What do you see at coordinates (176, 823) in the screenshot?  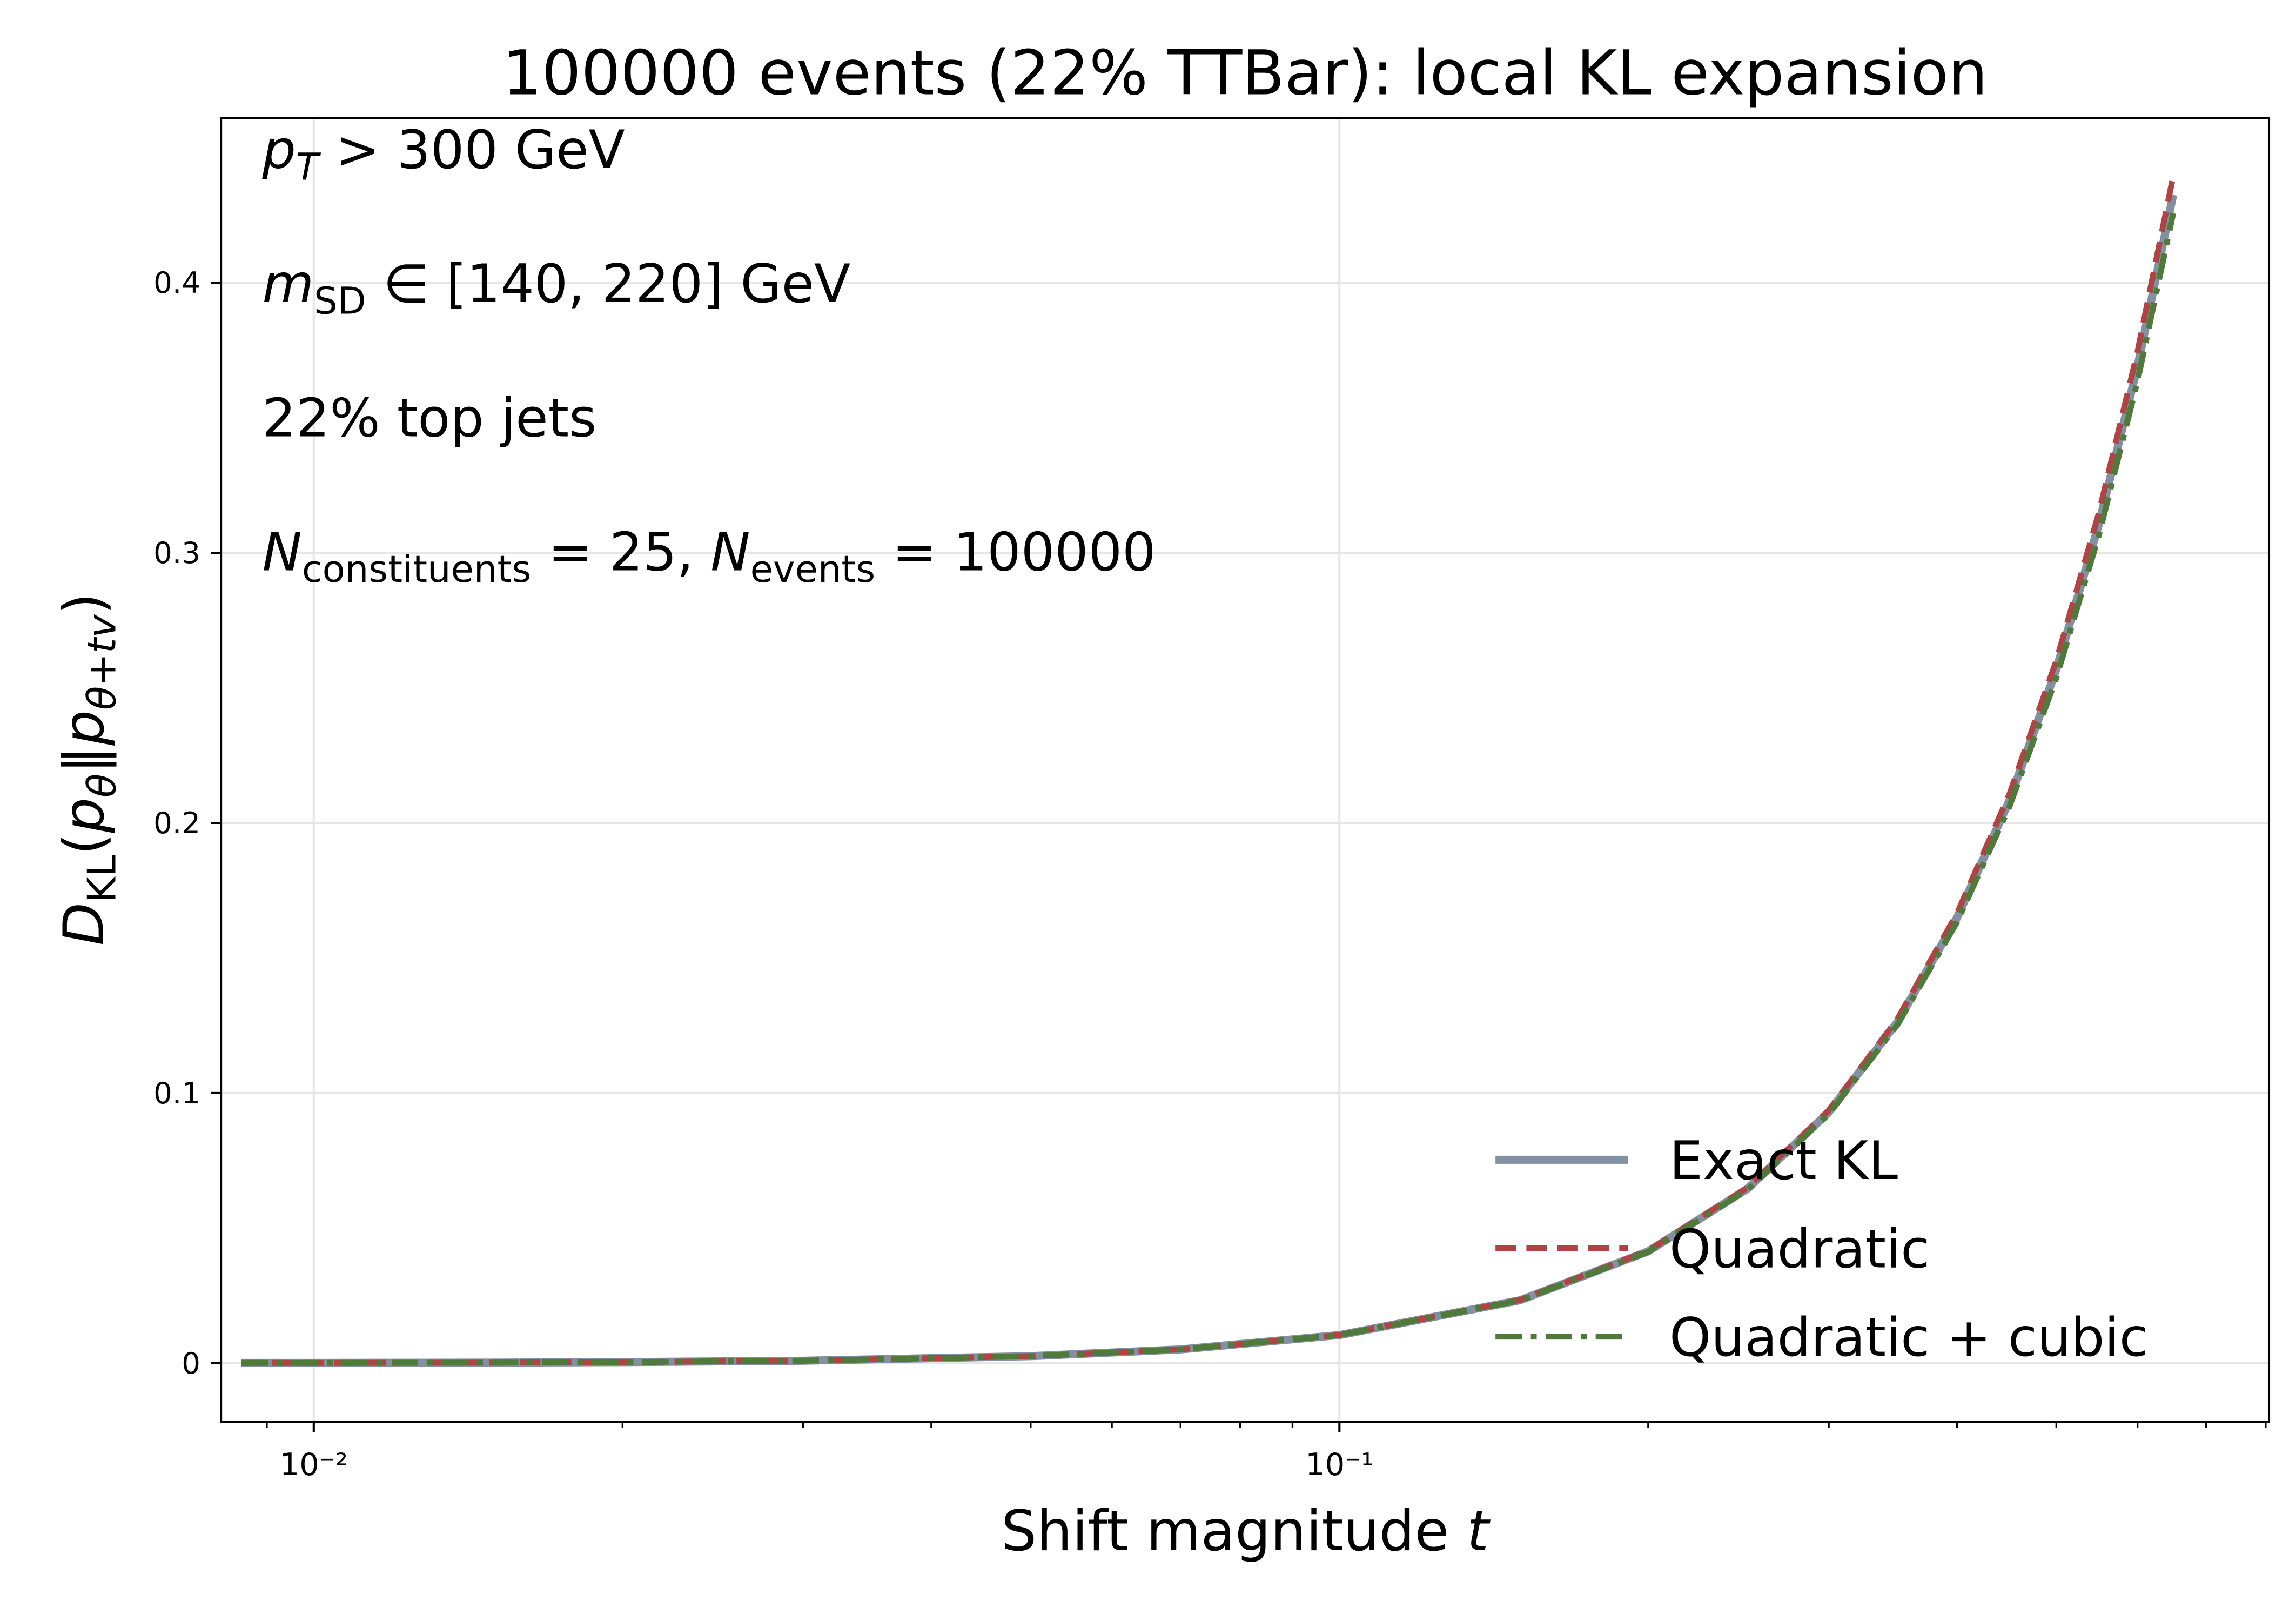 I see `y-tick-label: 0.2` at bounding box center [176, 823].